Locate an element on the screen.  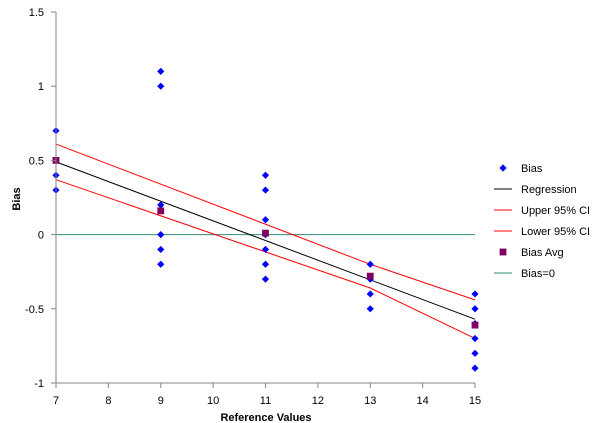
x-tick-label: 14 is located at coordinates (423, 401).